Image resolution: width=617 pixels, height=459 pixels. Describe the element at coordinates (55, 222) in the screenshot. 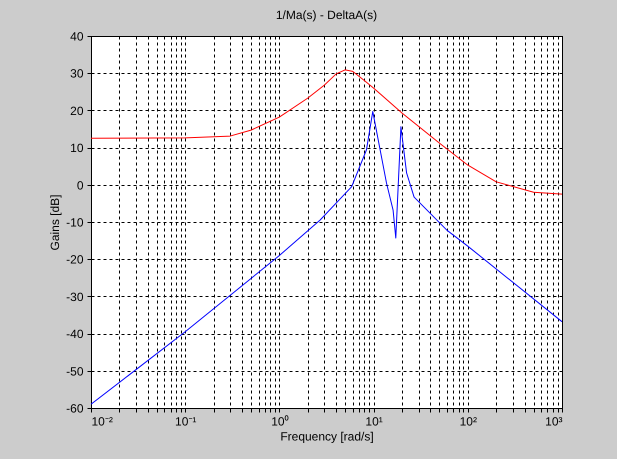

I see `y-axis-title: Gains [dB]` at that location.